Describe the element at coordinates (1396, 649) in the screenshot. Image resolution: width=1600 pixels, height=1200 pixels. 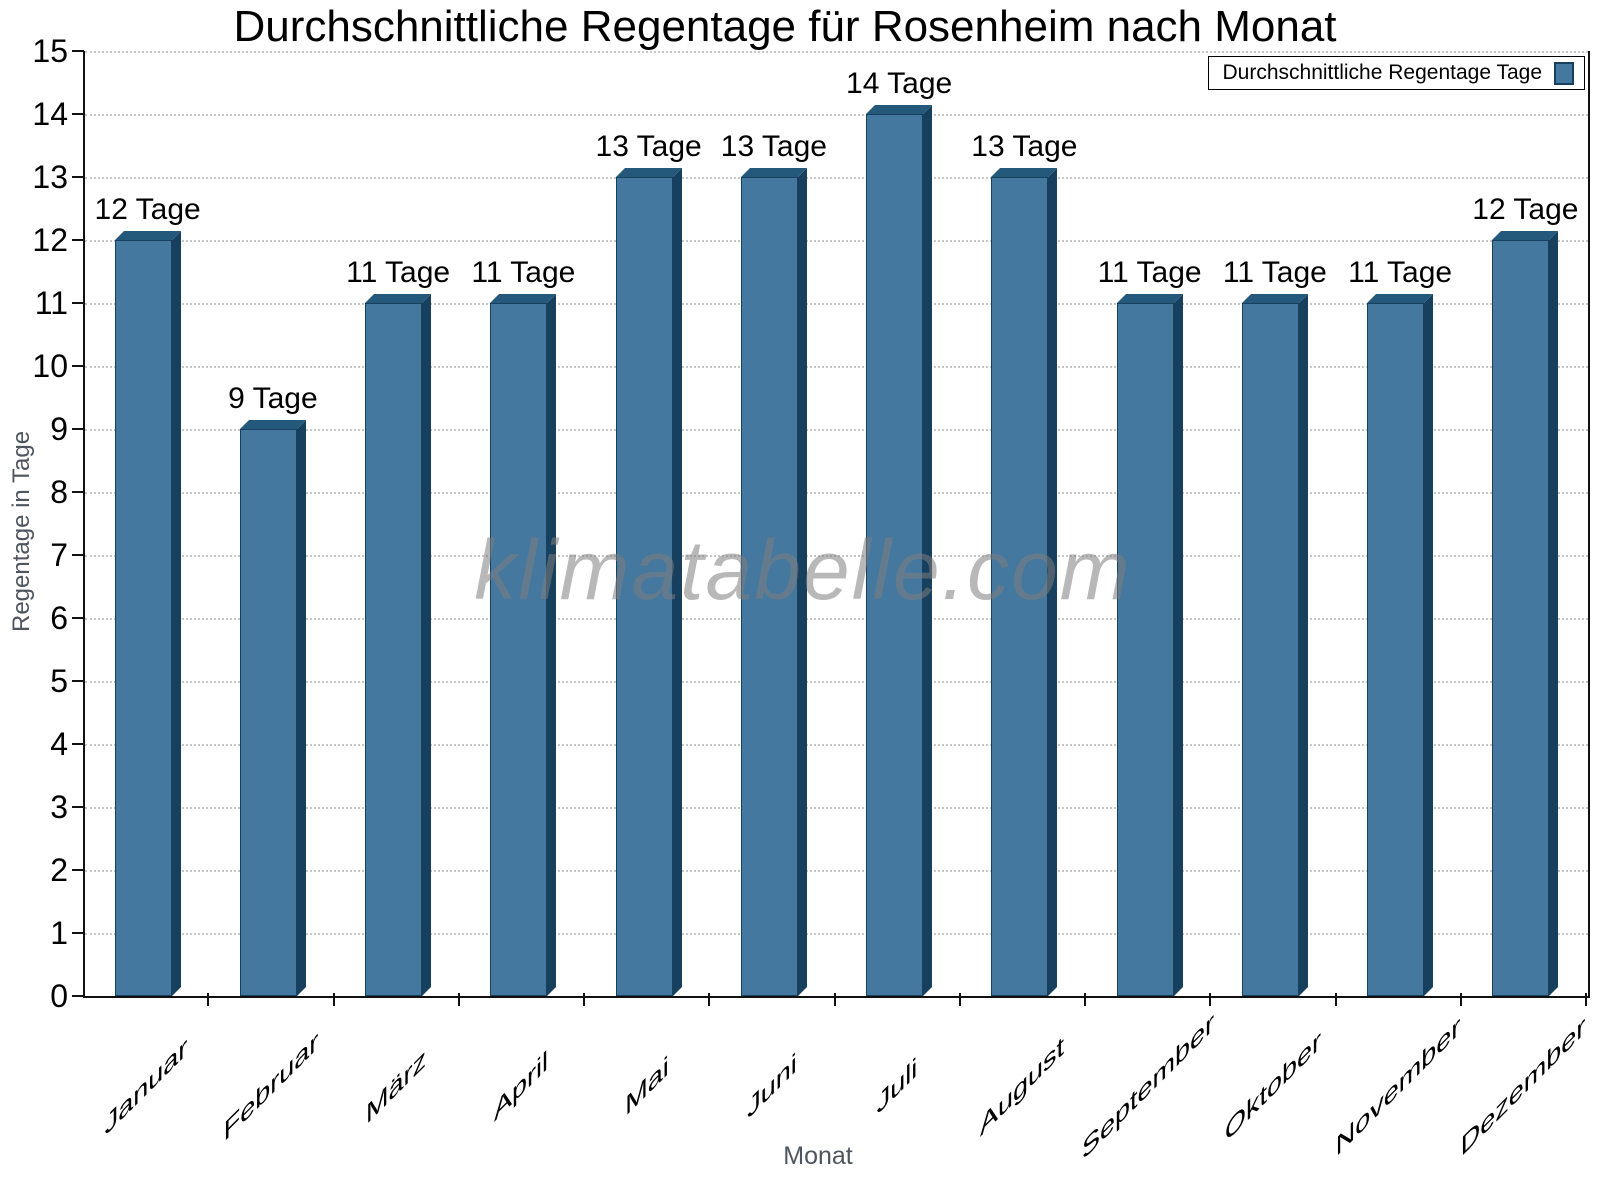
I see `bar-november` at that location.